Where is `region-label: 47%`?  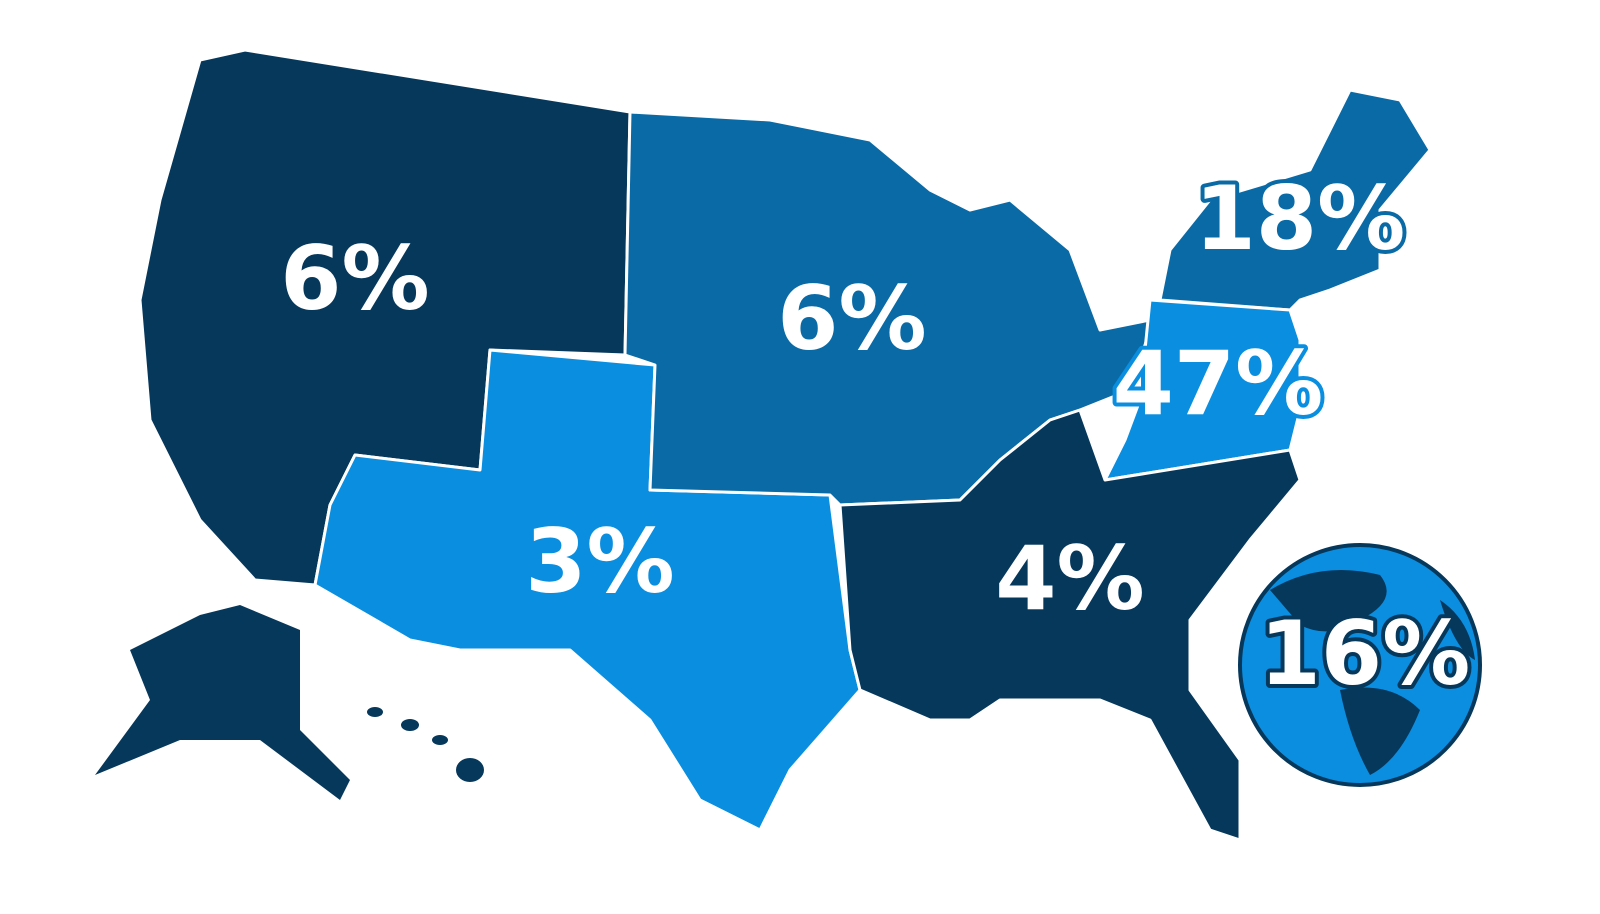
region-label: 47% is located at coordinates (1218, 383).